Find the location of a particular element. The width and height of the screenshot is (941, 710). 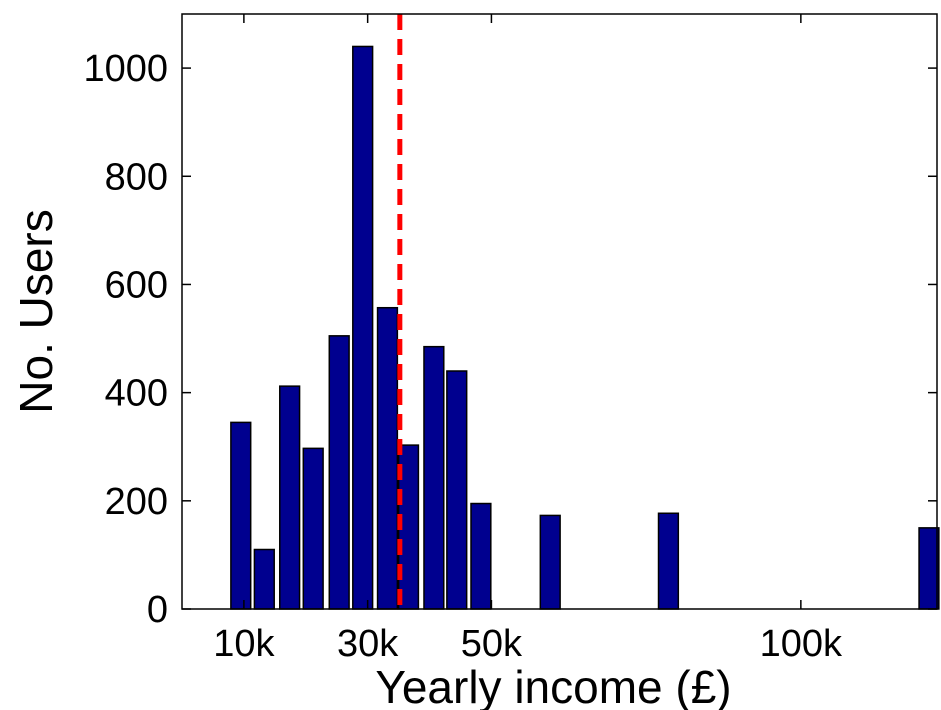

y-tick-label: 200 is located at coordinates (136, 502).